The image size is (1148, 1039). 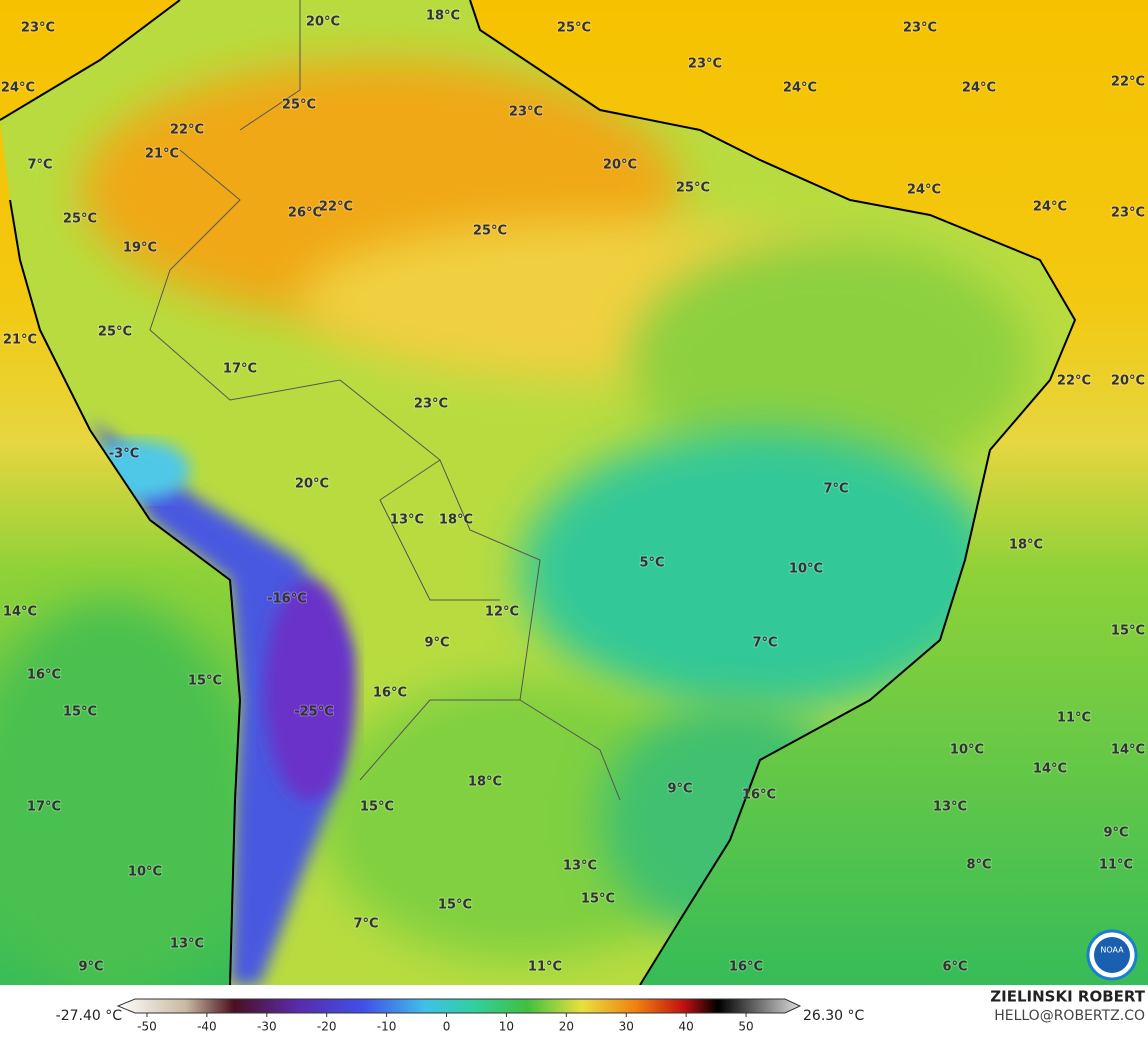 What do you see at coordinates (124, 454) in the screenshot?
I see `temp-label: -3°C` at bounding box center [124, 454].